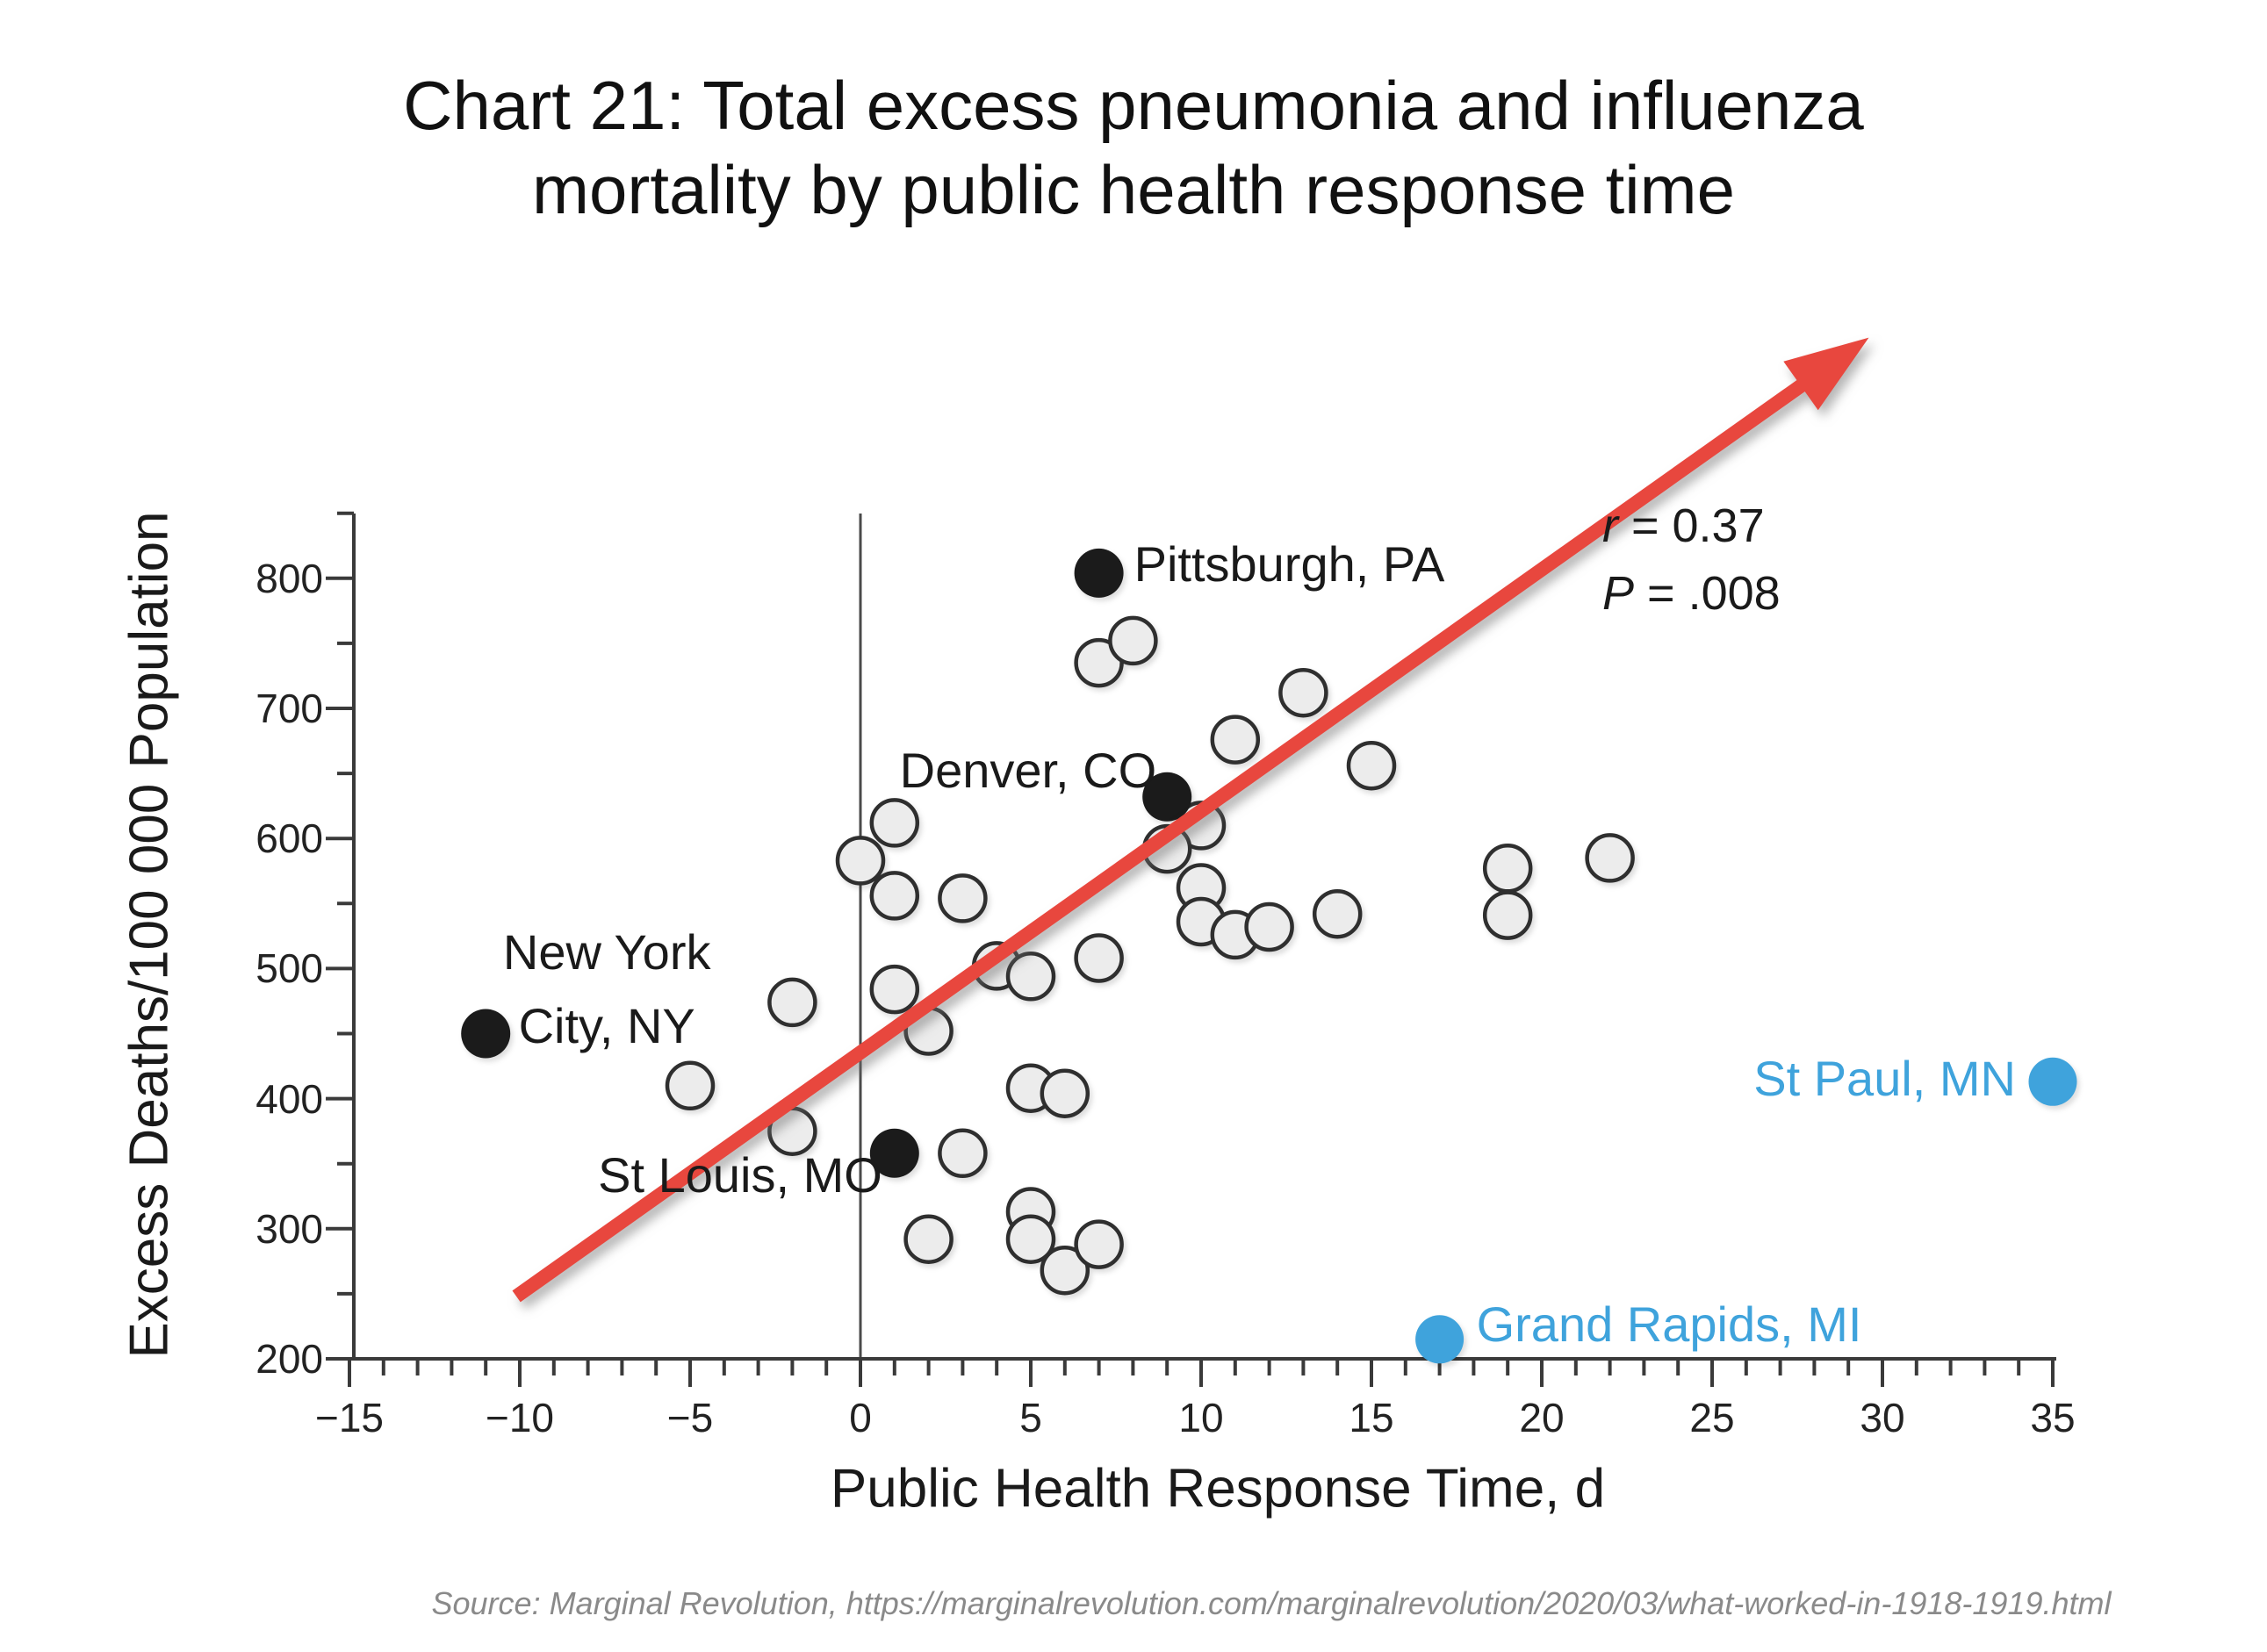 The image size is (2267, 1652). What do you see at coordinates (1218, 1488) in the screenshot?
I see `x-axis-title: Public Health Response Time, d` at bounding box center [1218, 1488].